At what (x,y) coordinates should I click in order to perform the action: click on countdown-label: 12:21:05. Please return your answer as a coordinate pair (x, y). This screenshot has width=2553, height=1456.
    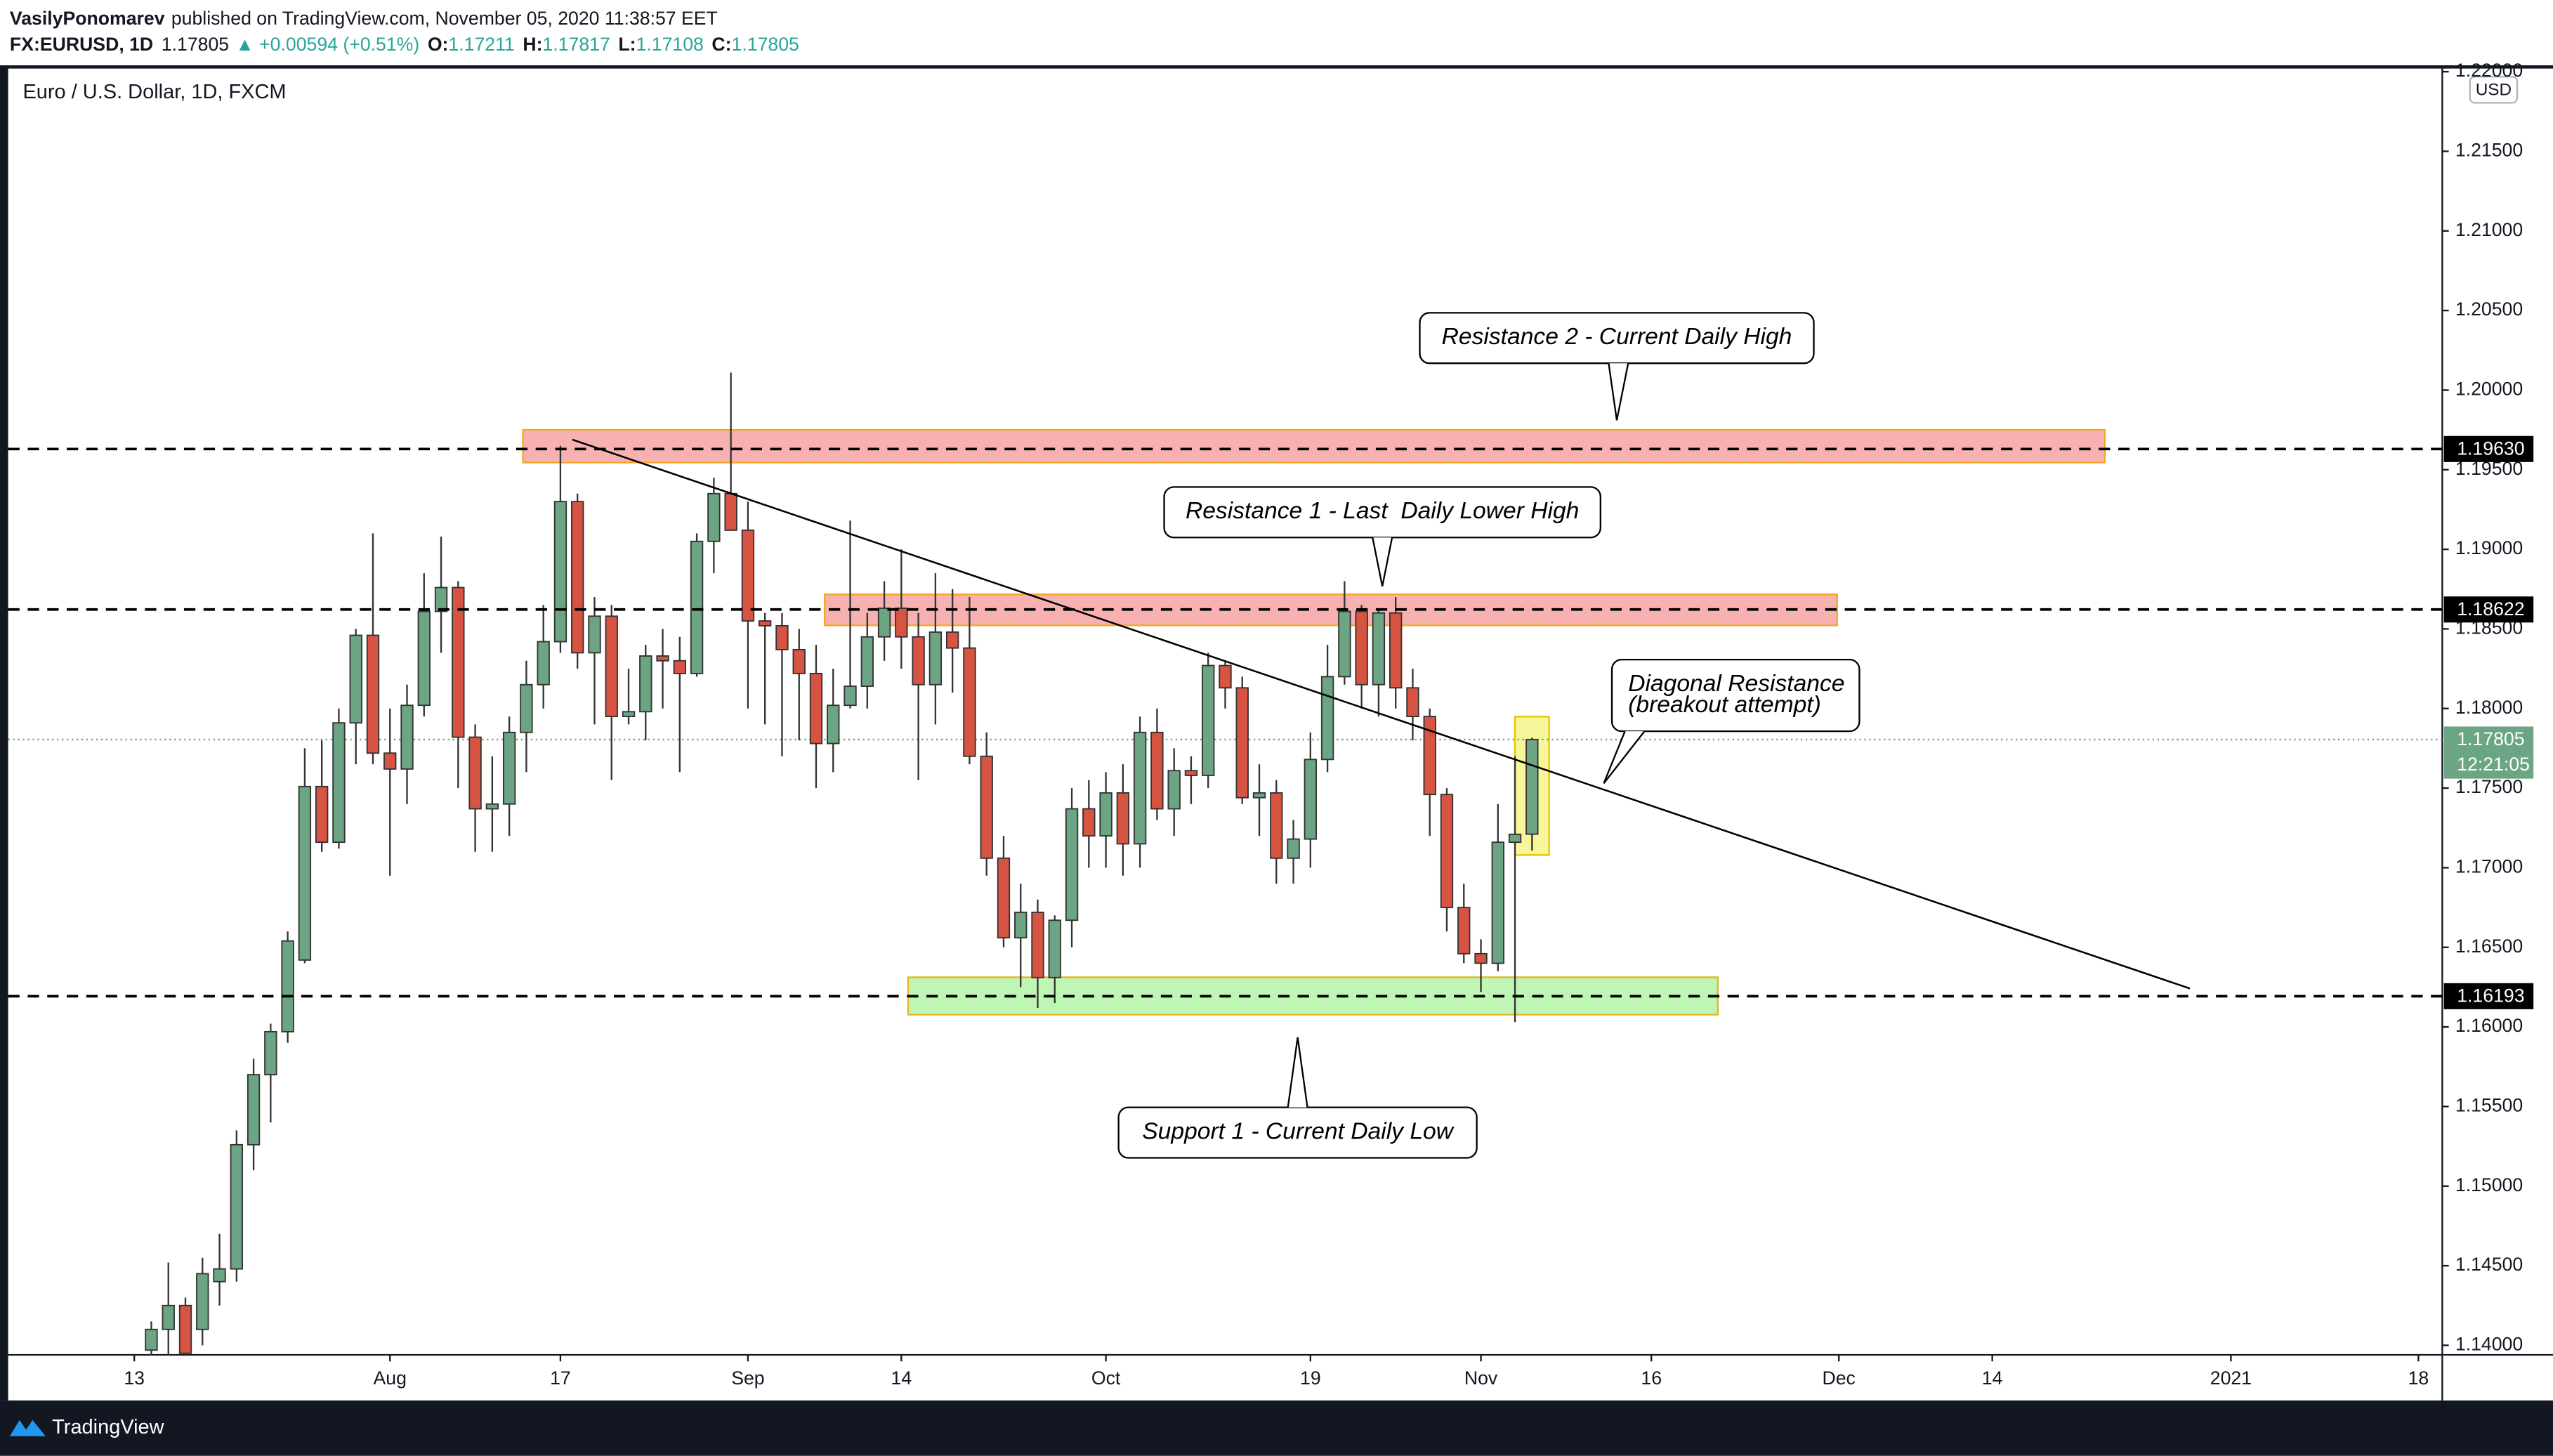
    Looking at the image, I should click on (2493, 764).